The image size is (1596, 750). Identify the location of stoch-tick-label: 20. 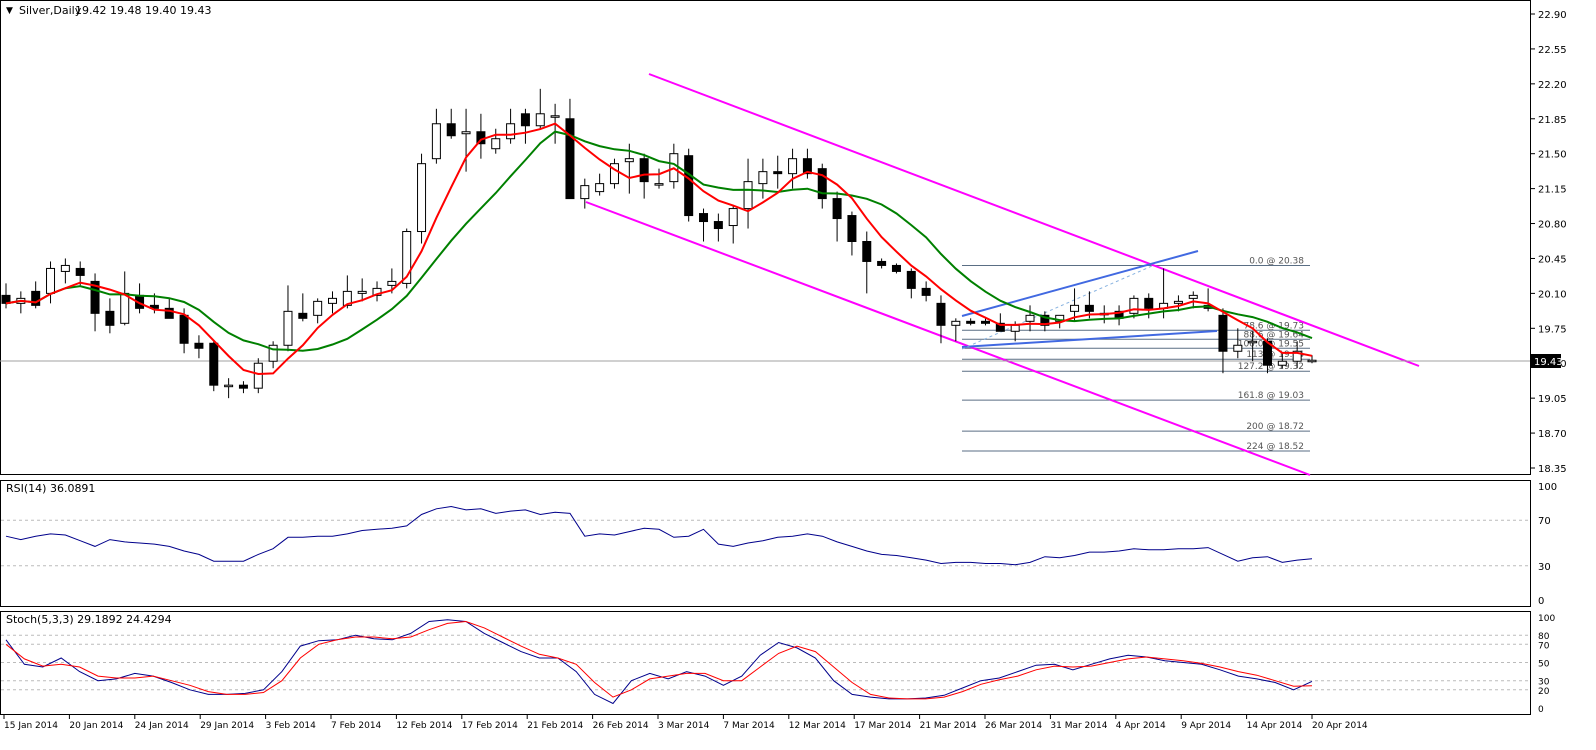
(1544, 692).